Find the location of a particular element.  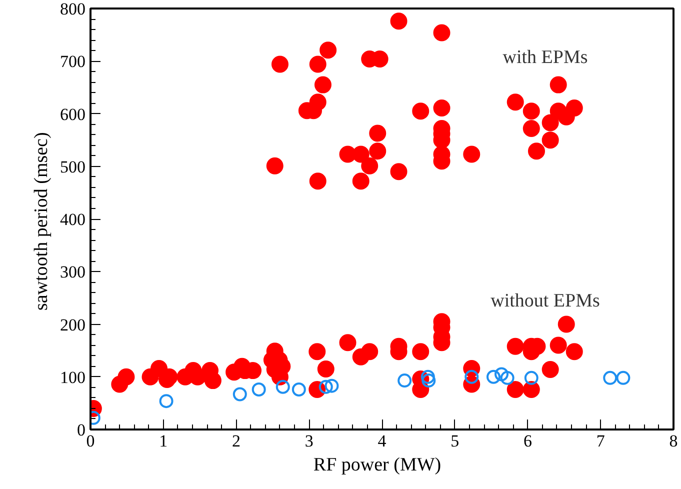

x-tick-label: 5 is located at coordinates (455, 441).